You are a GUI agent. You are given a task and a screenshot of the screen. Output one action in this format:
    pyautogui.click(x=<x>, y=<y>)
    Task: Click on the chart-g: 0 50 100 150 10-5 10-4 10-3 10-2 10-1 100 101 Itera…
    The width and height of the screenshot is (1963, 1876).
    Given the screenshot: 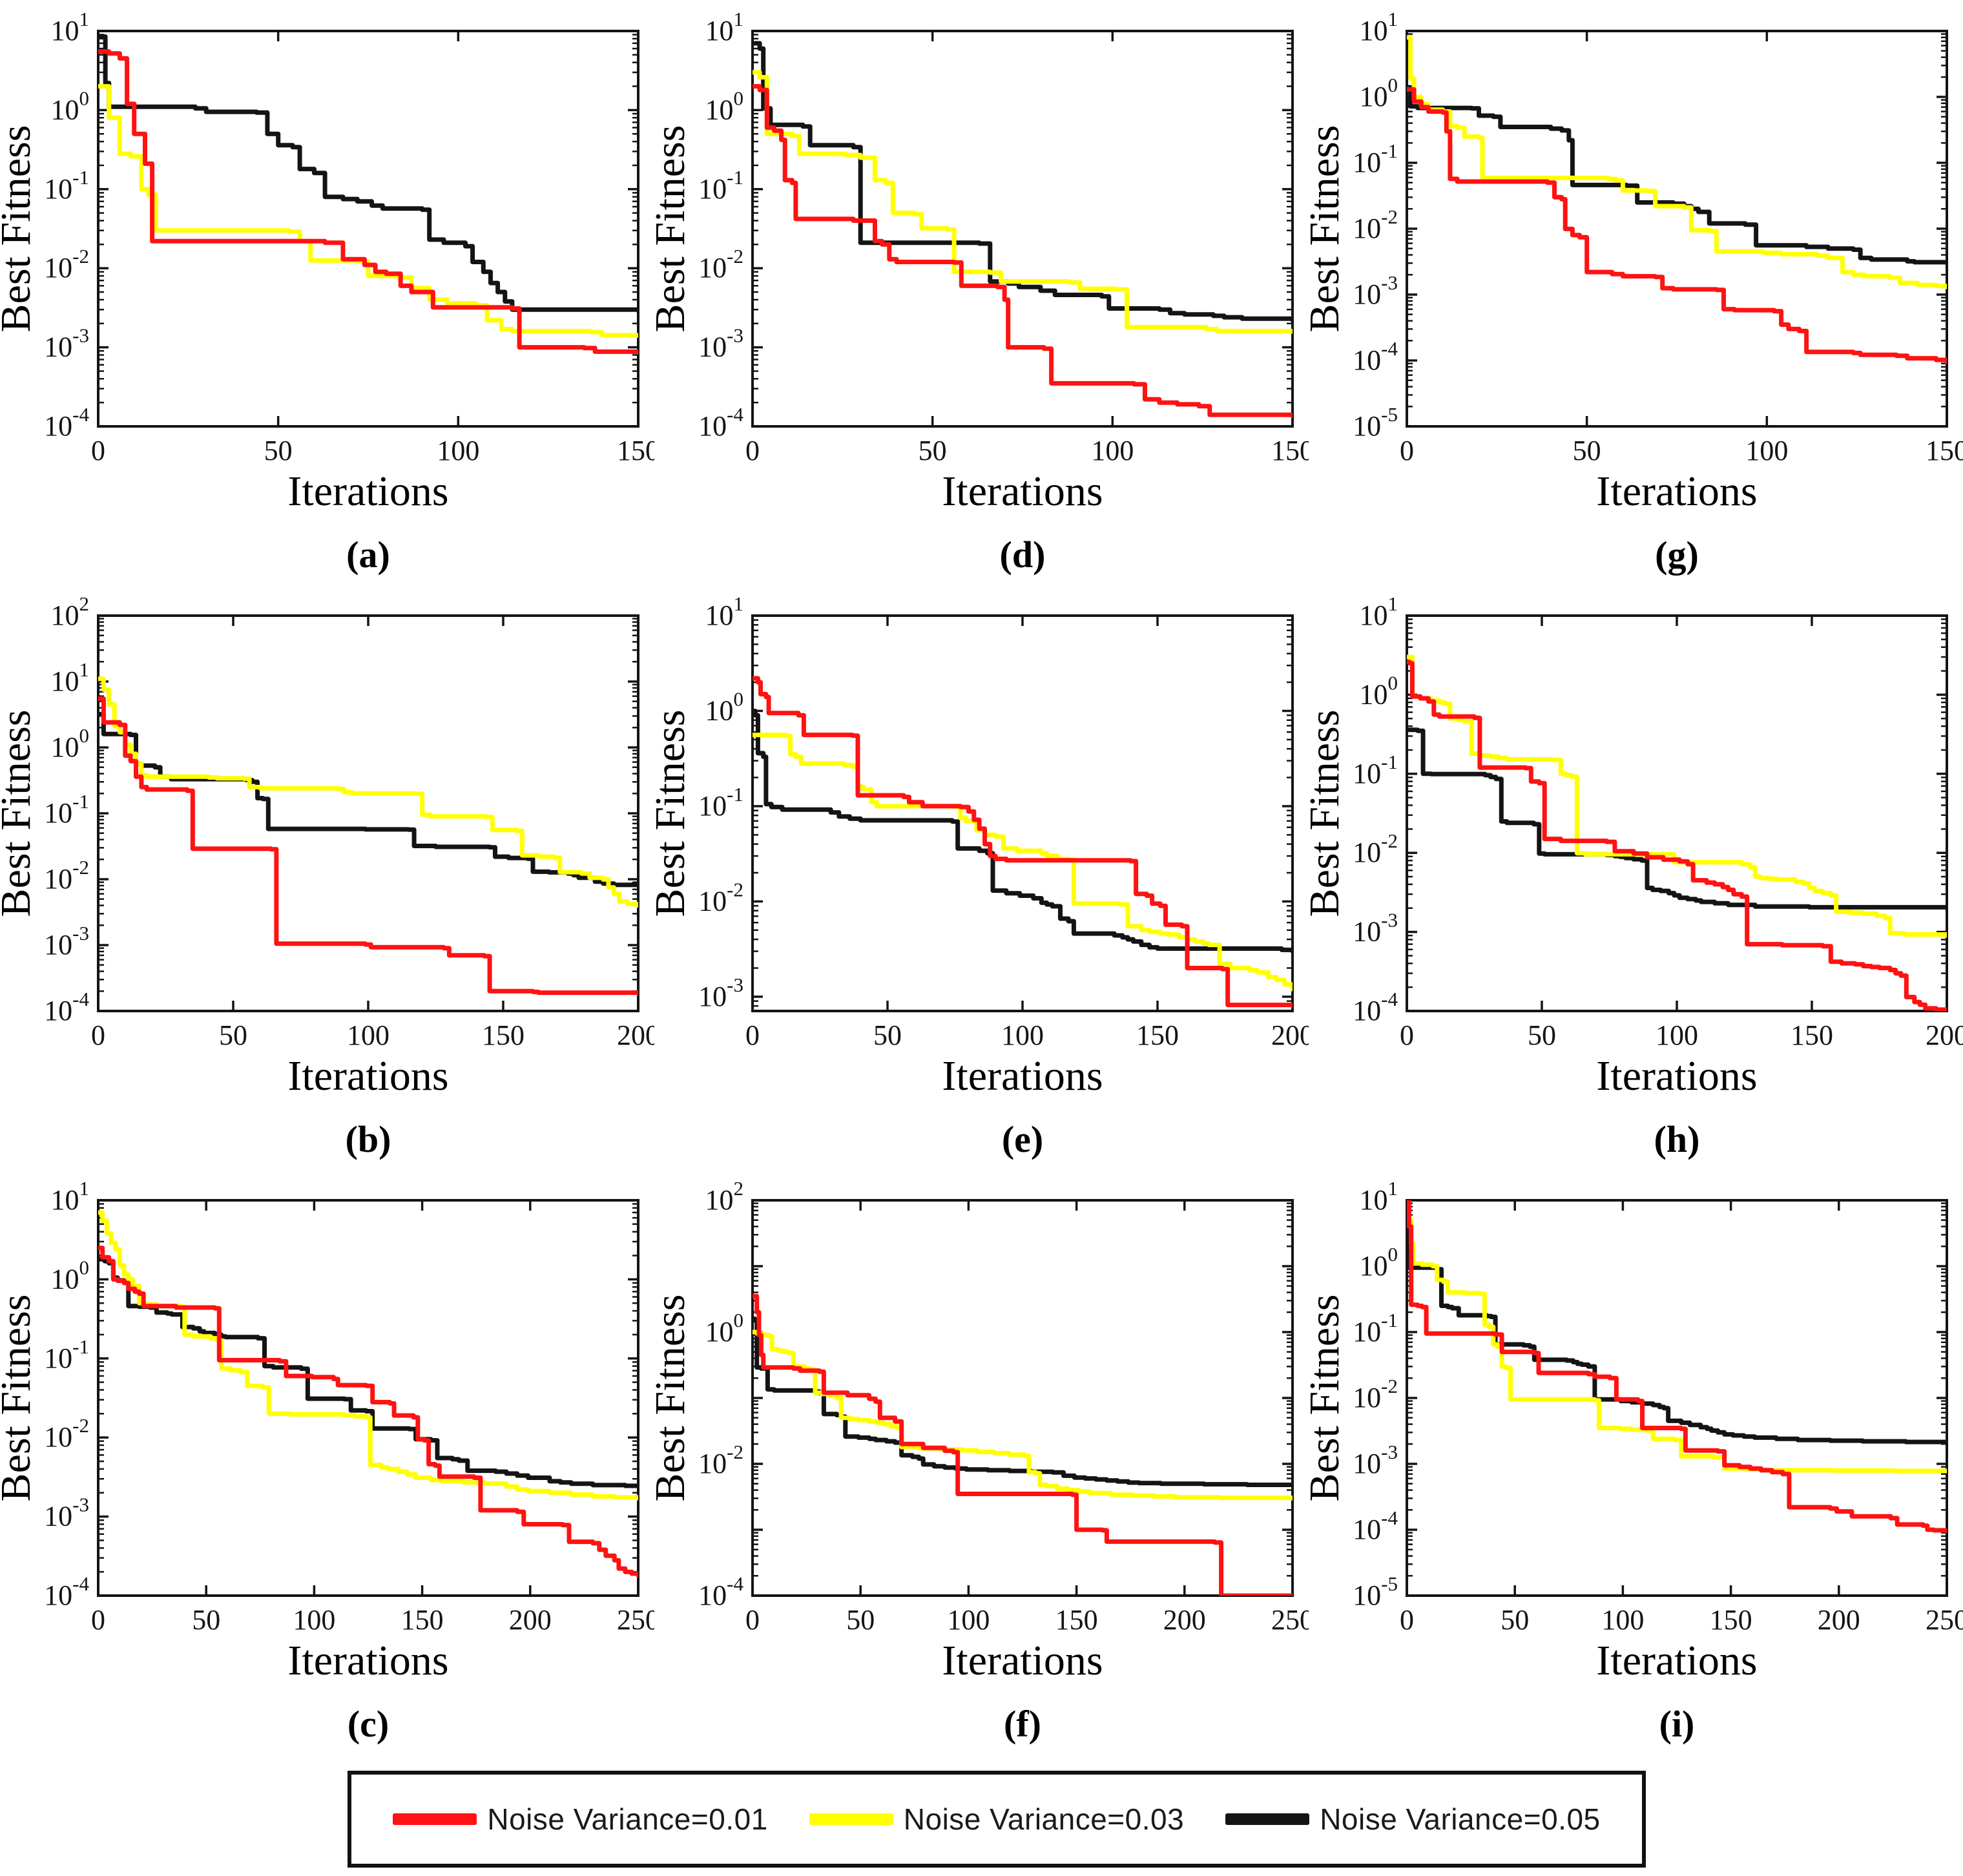 What is the action you would take?
    pyautogui.click(x=1636, y=292)
    